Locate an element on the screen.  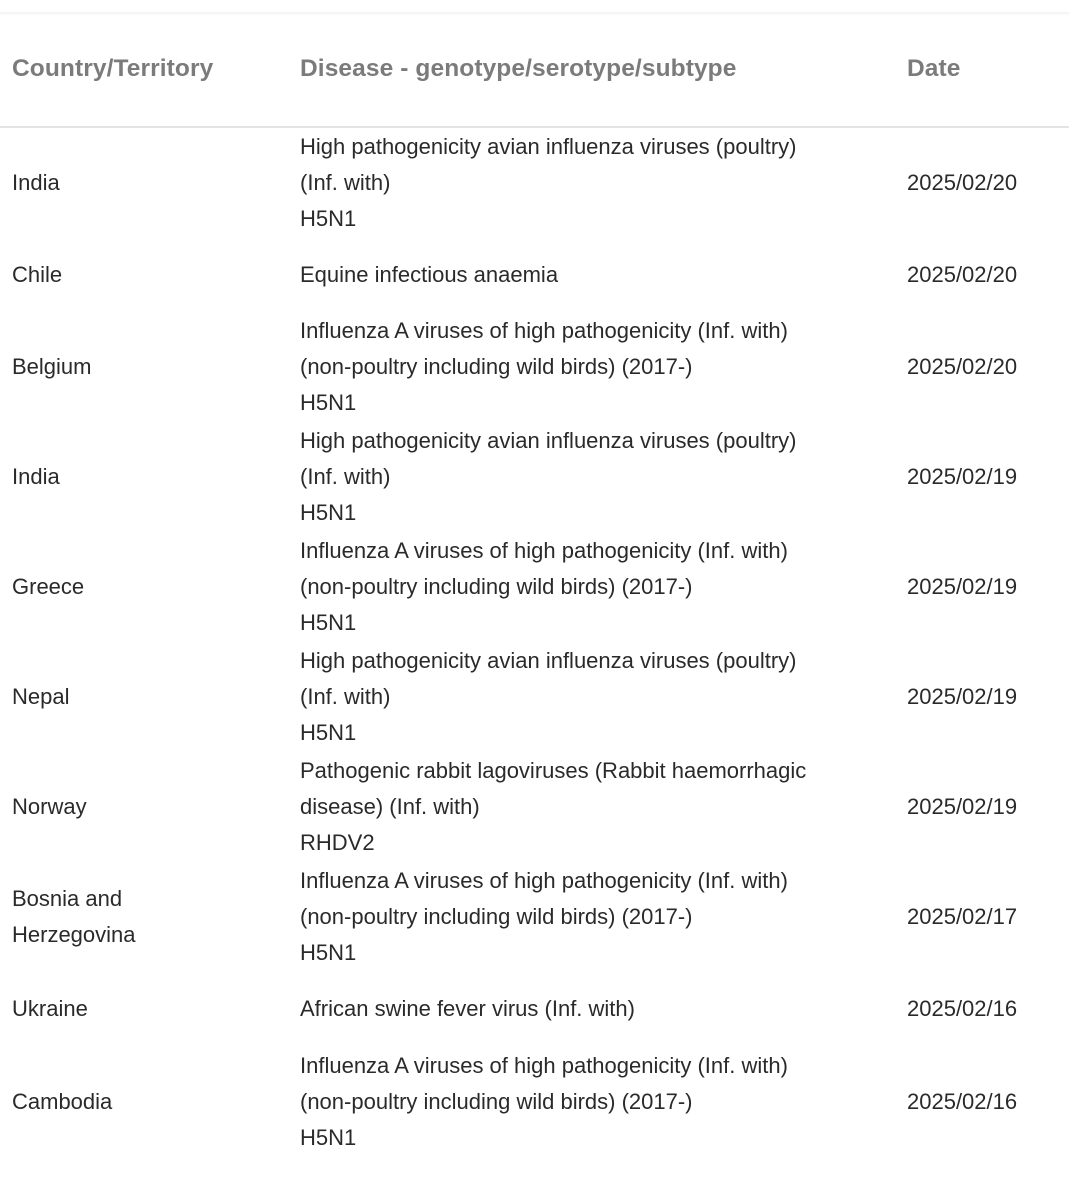
country-cell-line: Cambodia is located at coordinates (62, 1101).